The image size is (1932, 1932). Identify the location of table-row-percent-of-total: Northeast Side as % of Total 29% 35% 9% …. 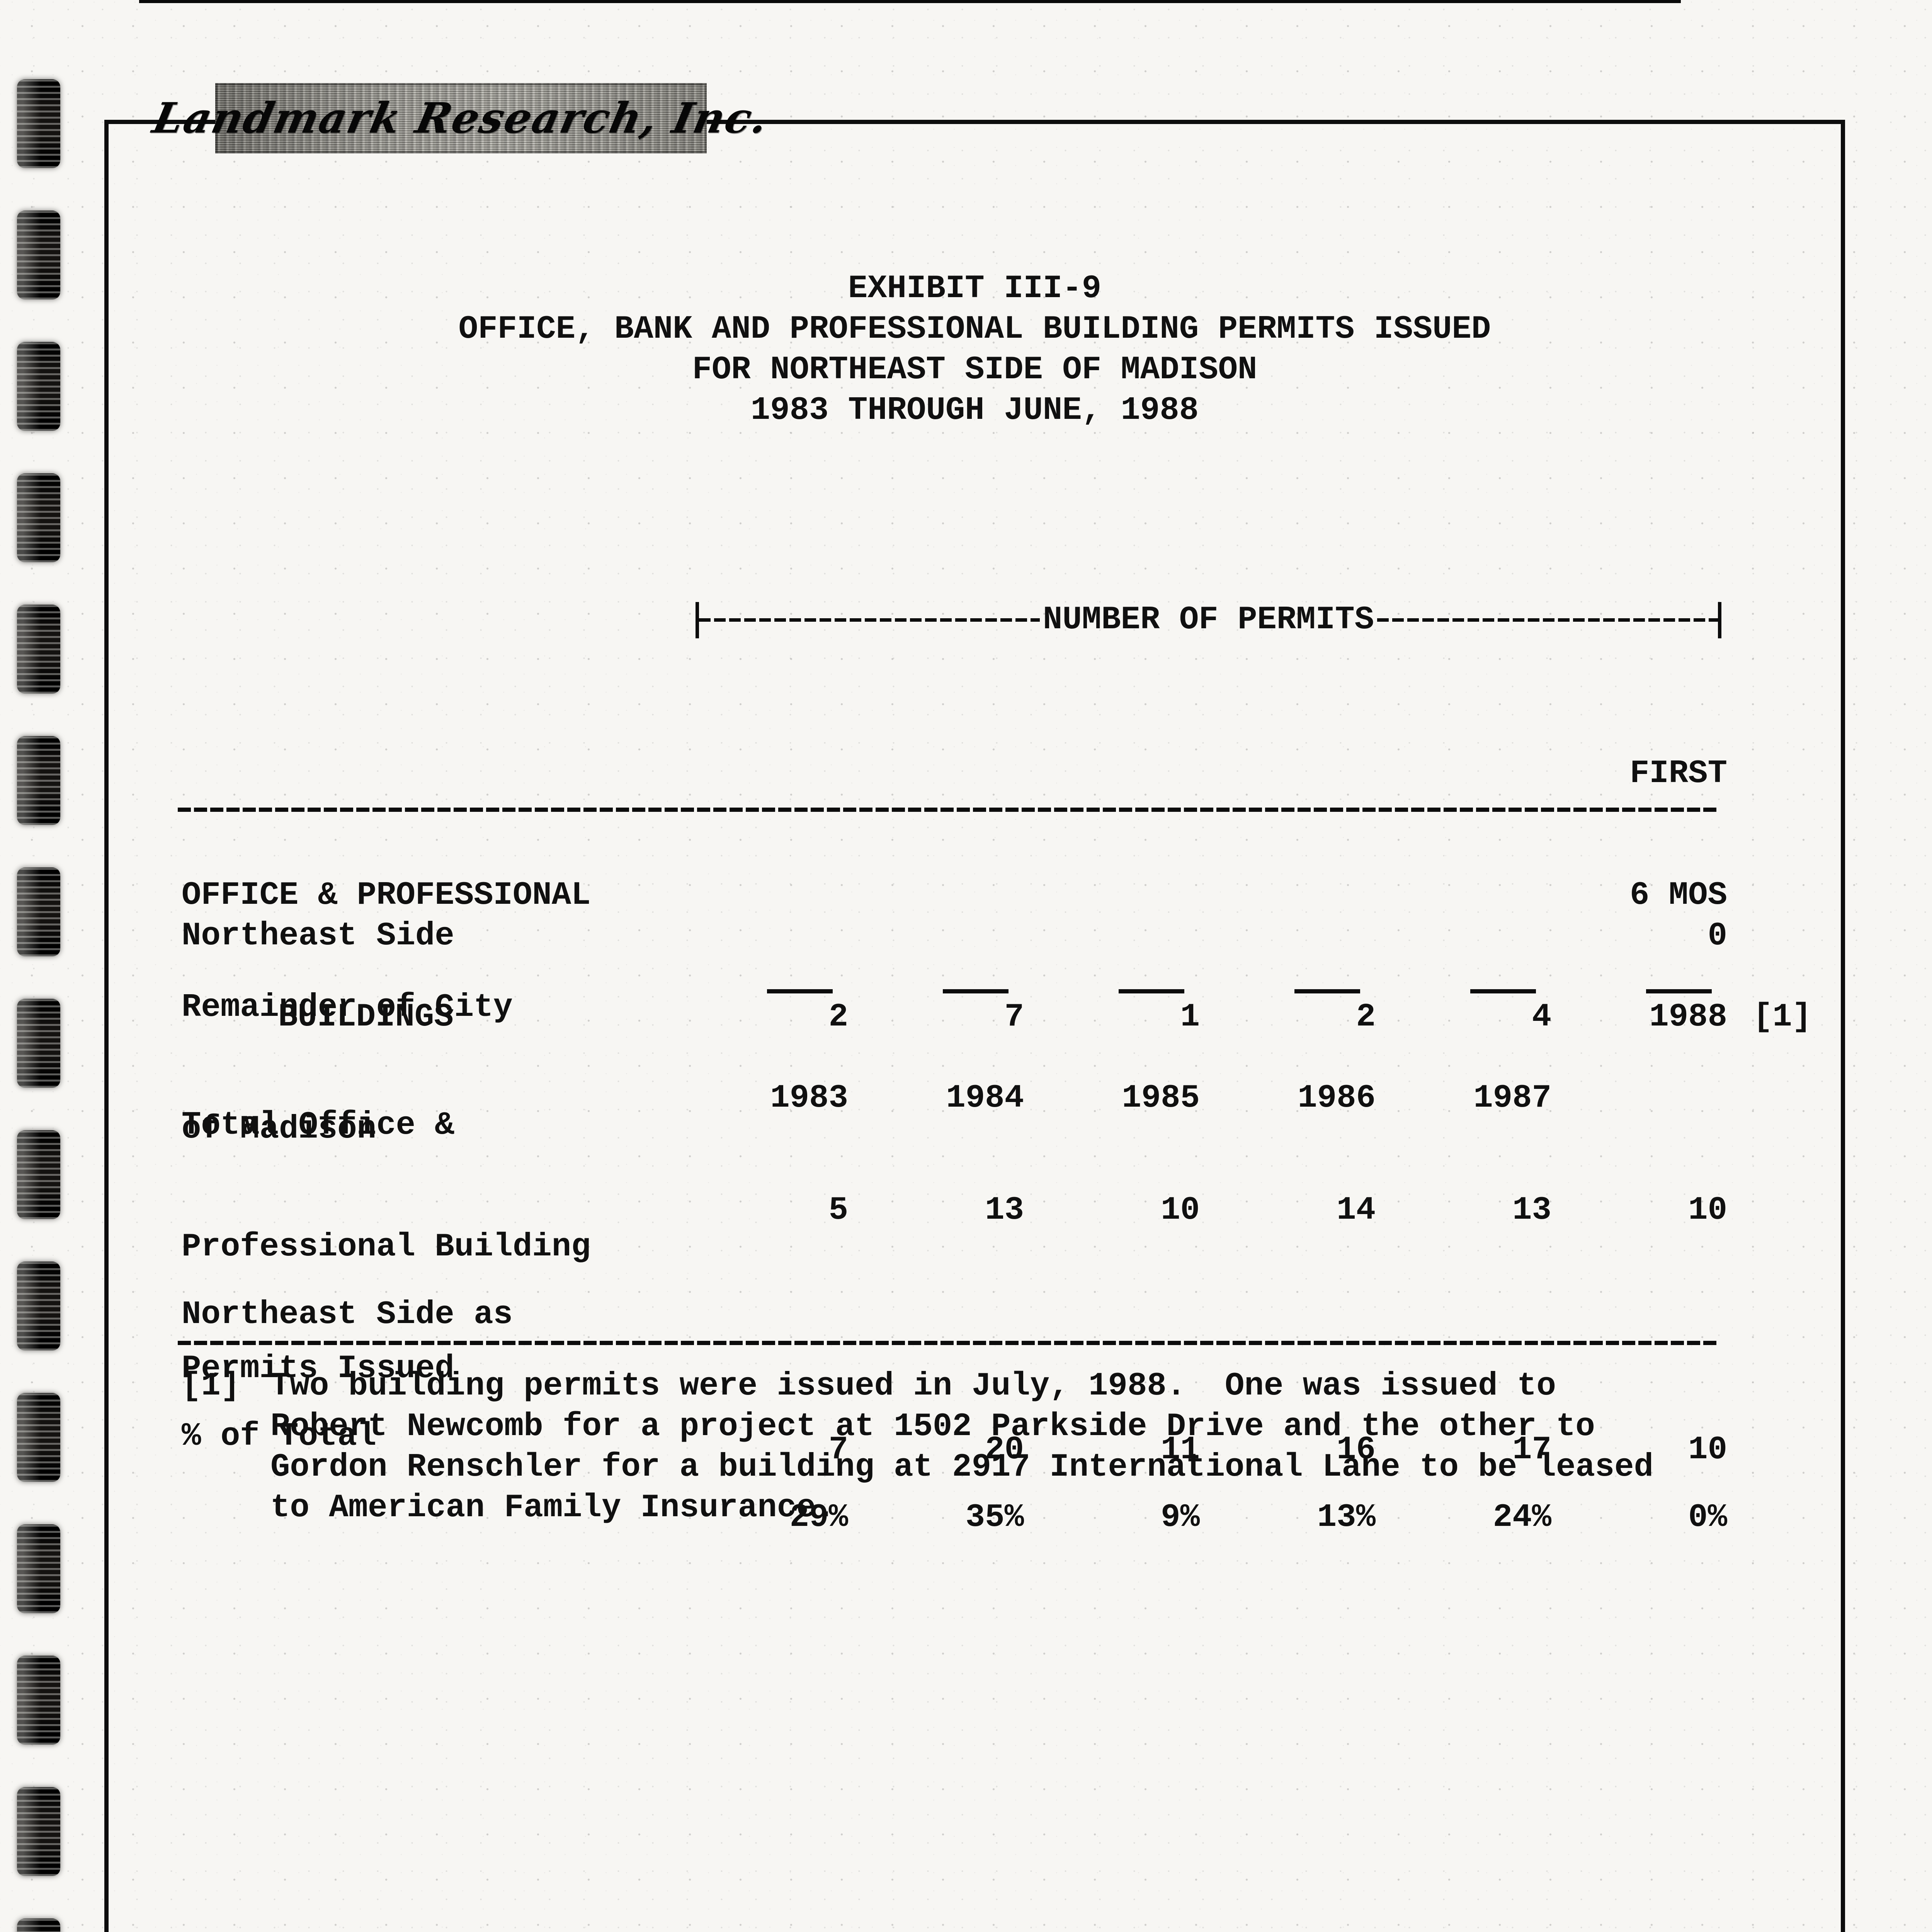
(957, 1376).